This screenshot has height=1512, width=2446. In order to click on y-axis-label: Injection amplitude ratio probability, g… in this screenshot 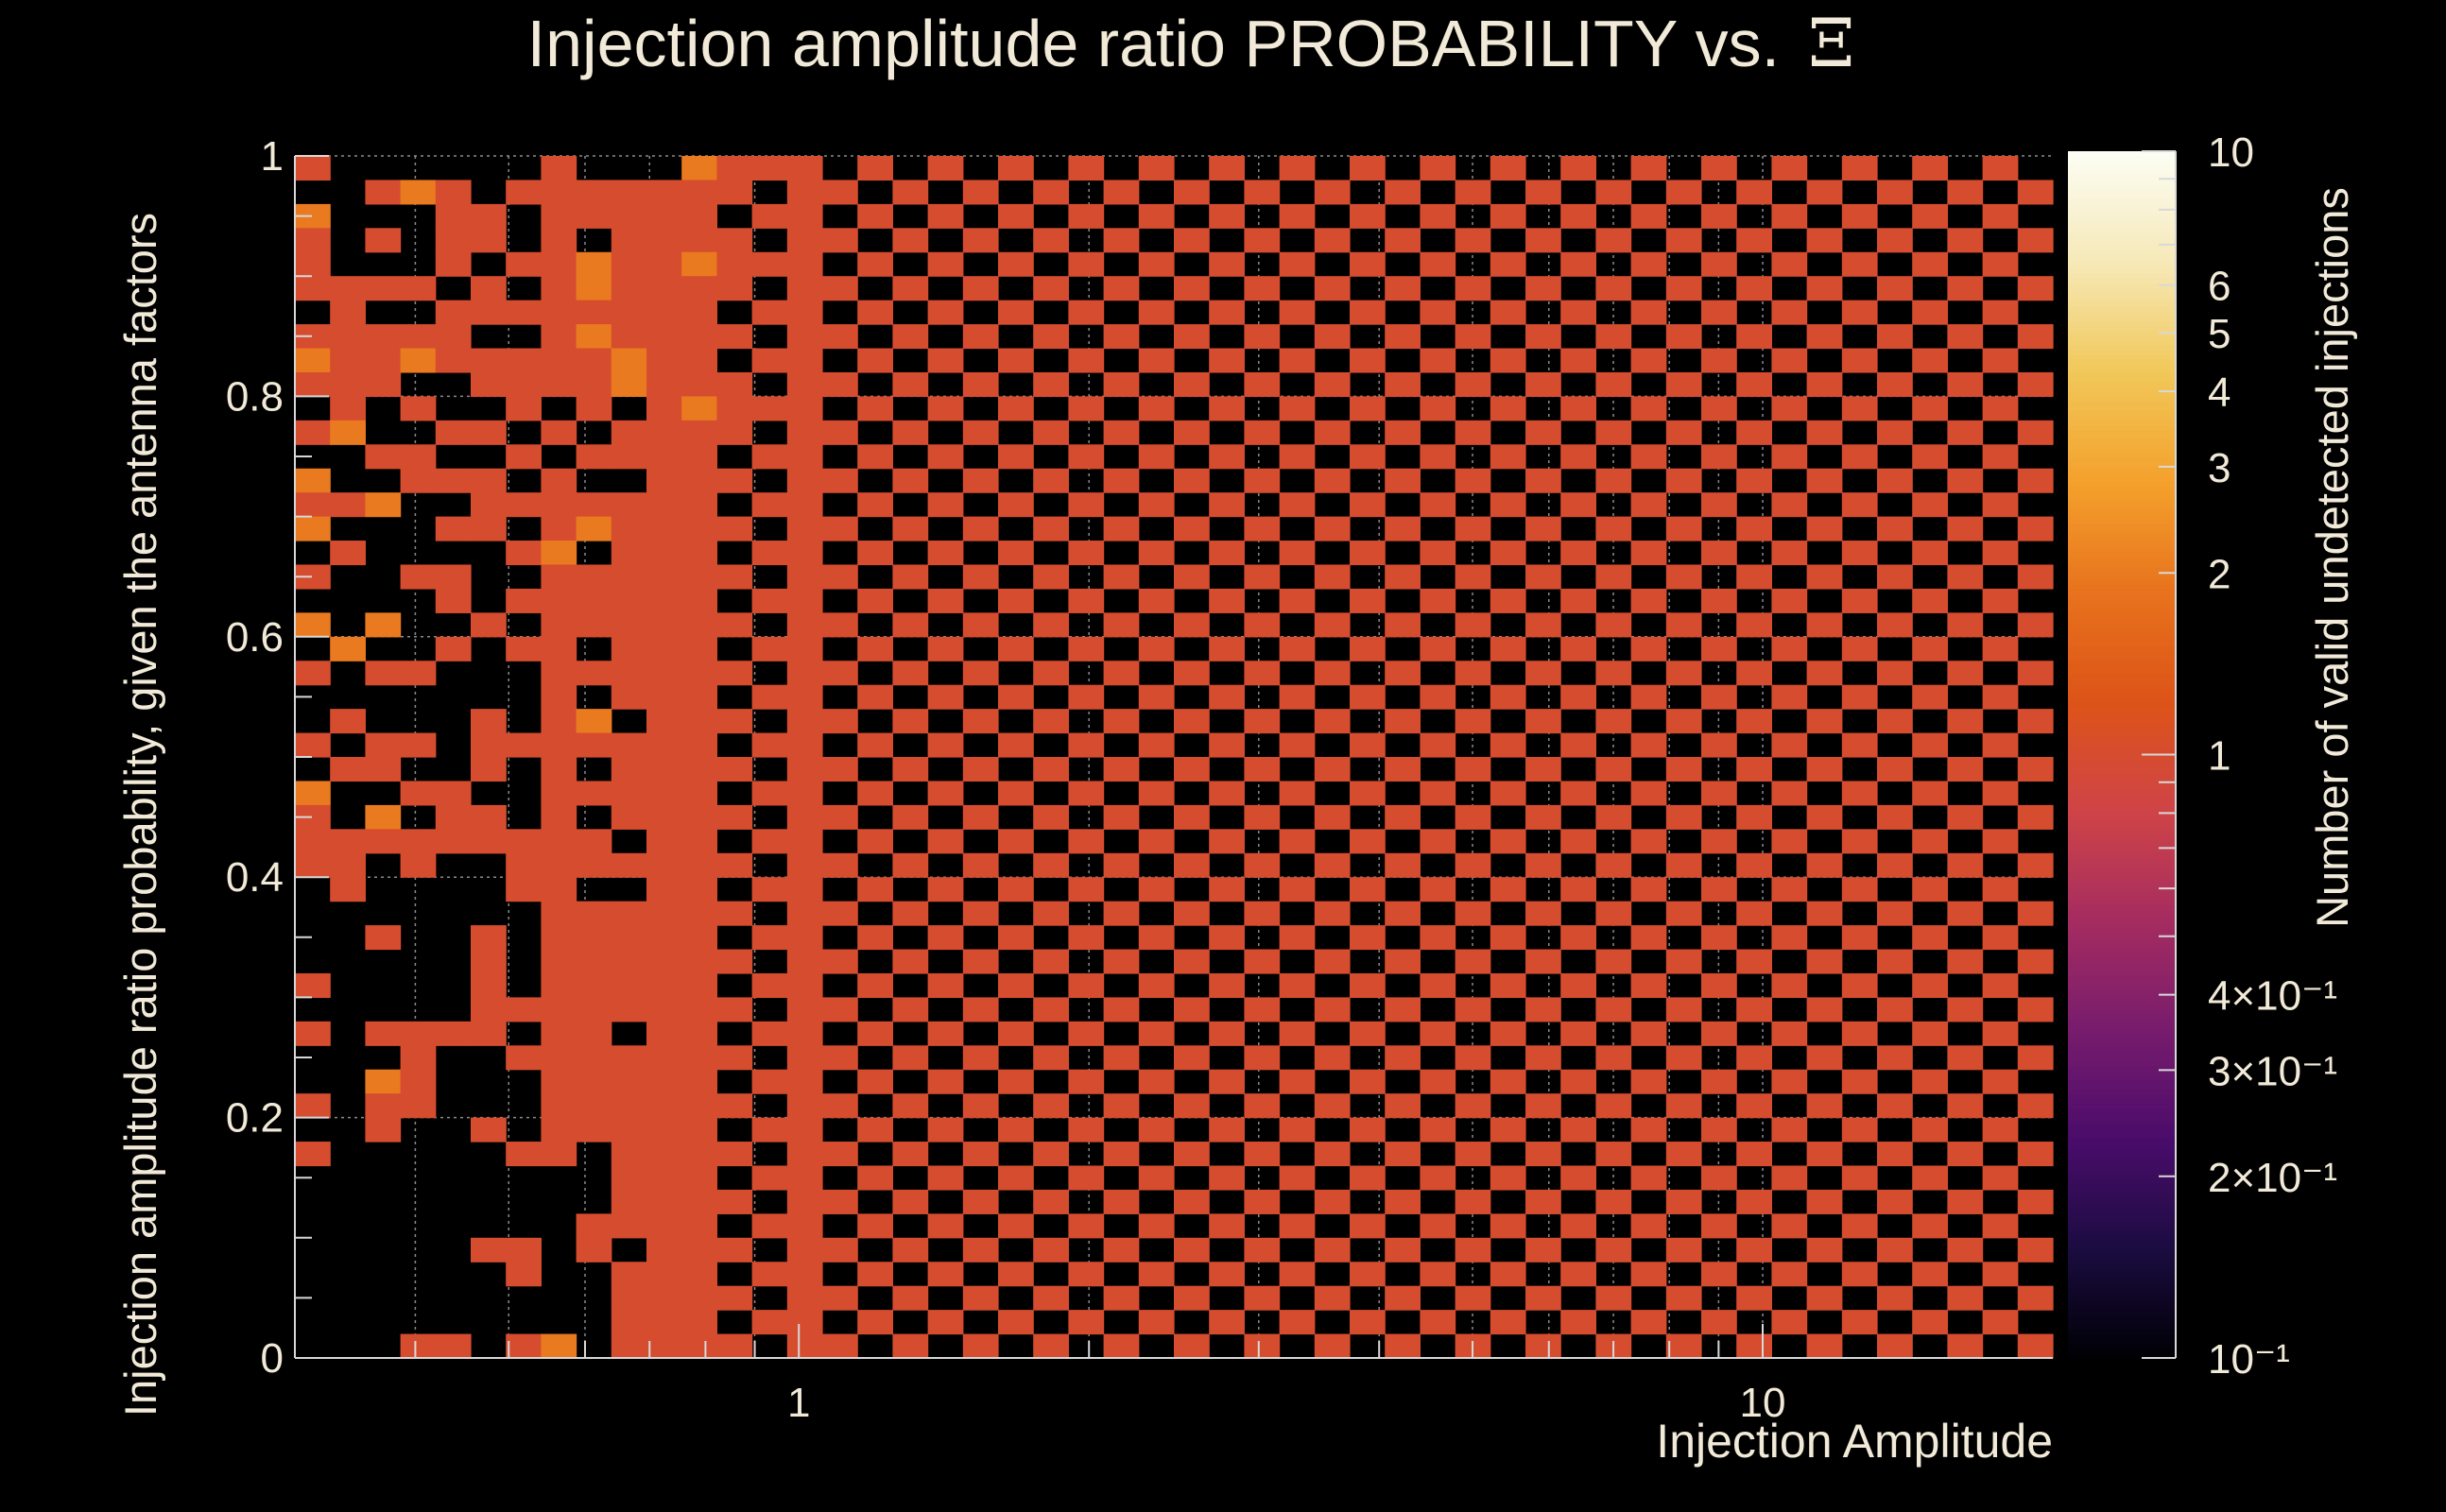, I will do `click(140, 815)`.